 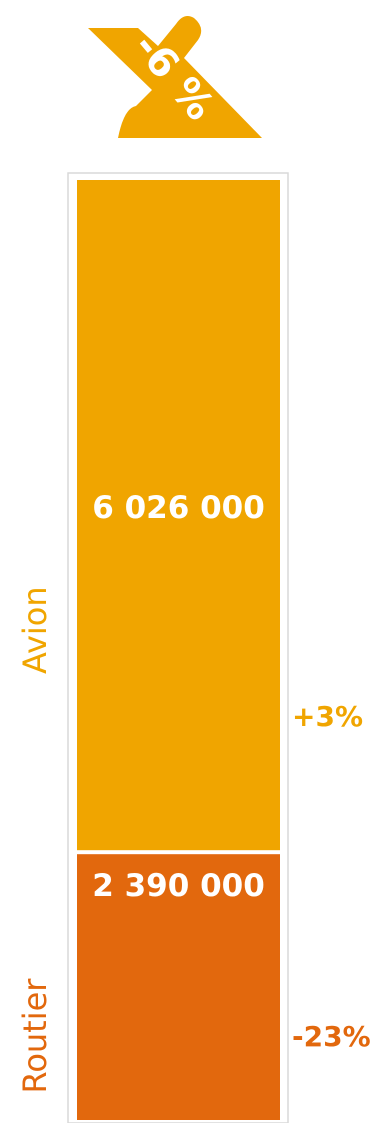 What do you see at coordinates (178, 508) in the screenshot?
I see `value-label-avion: 6 026 000` at bounding box center [178, 508].